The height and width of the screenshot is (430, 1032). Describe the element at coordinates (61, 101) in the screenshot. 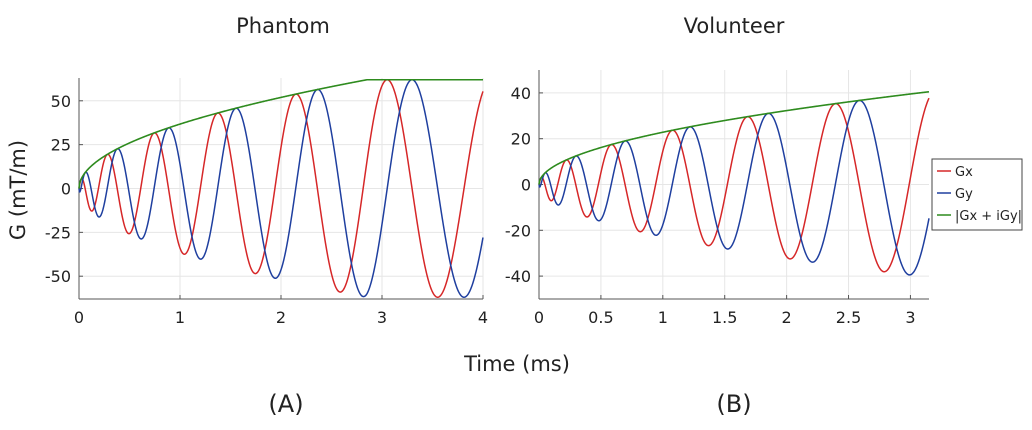

I see `phantom-y-tick-label: 50` at that location.